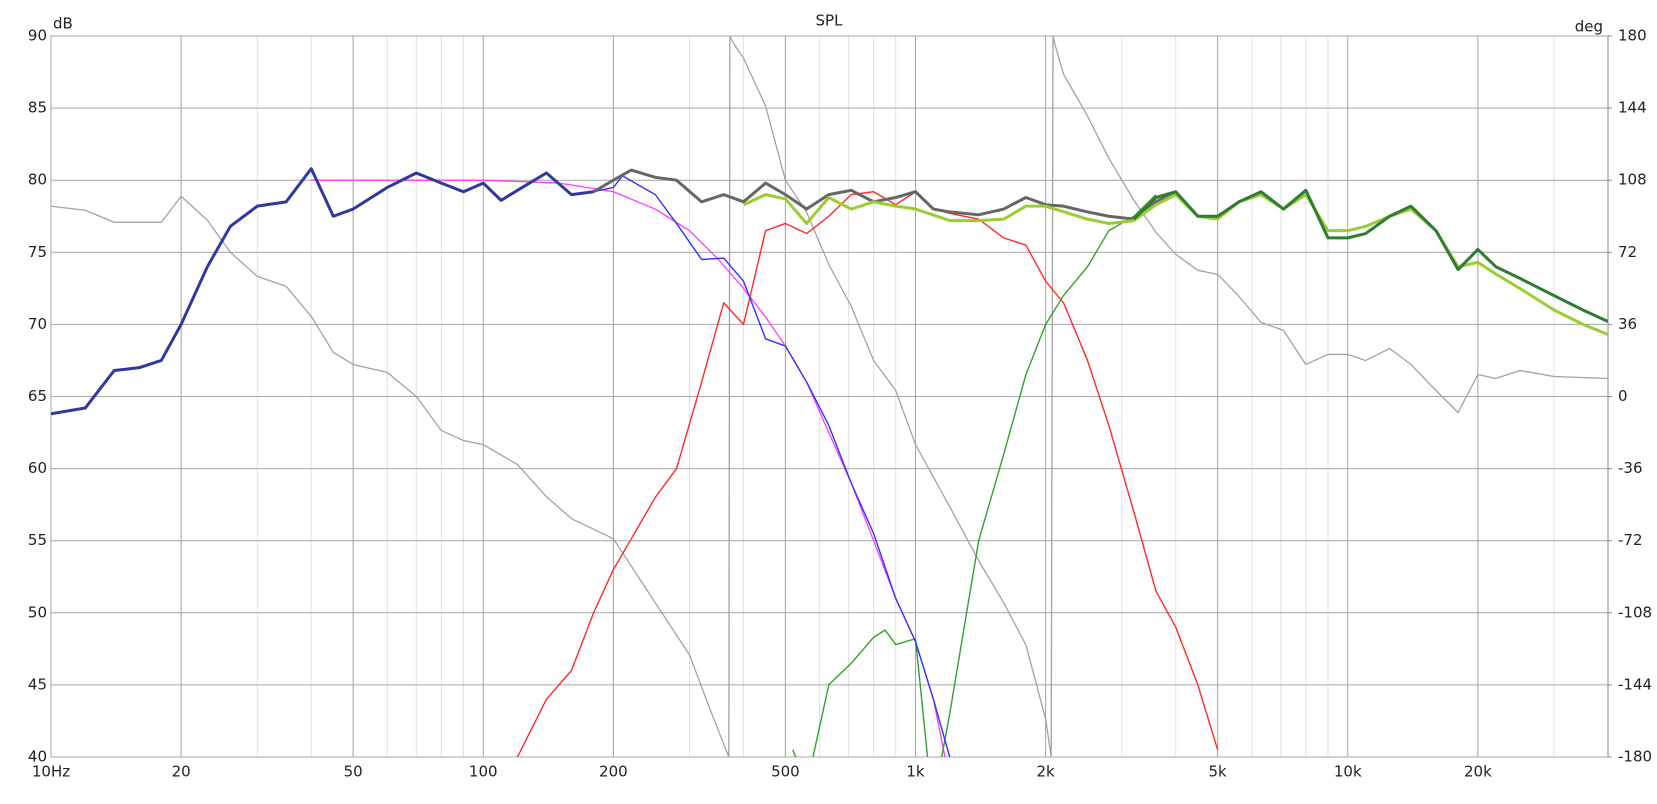 Image resolution: width=1657 pixels, height=804 pixels. I want to click on y-tick-label: 50, so click(37, 612).